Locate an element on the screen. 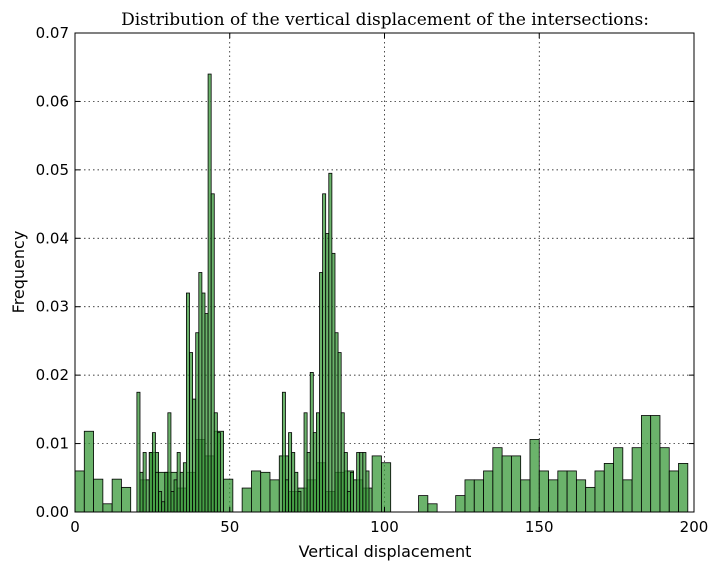  x-tick-label: 100 is located at coordinates (384, 527).